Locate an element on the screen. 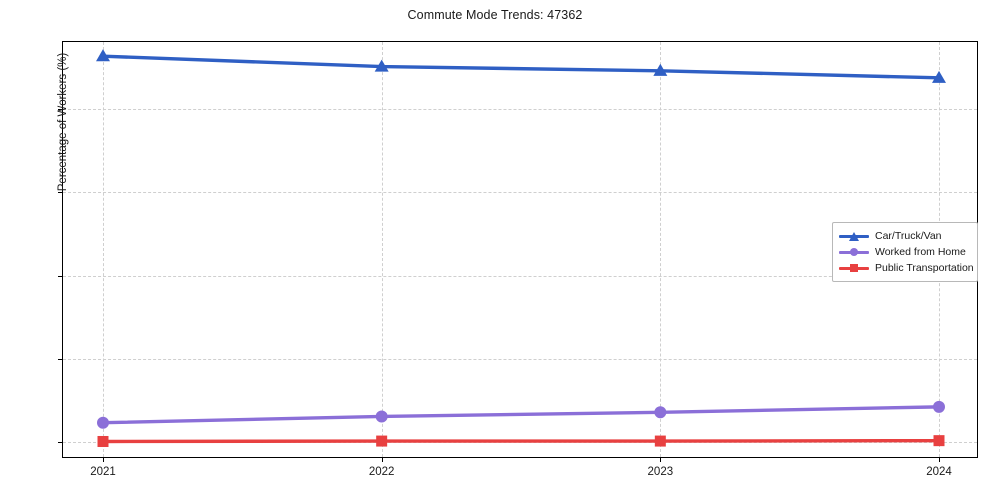  legend-item: Worked from Home is located at coordinates (905, 252).